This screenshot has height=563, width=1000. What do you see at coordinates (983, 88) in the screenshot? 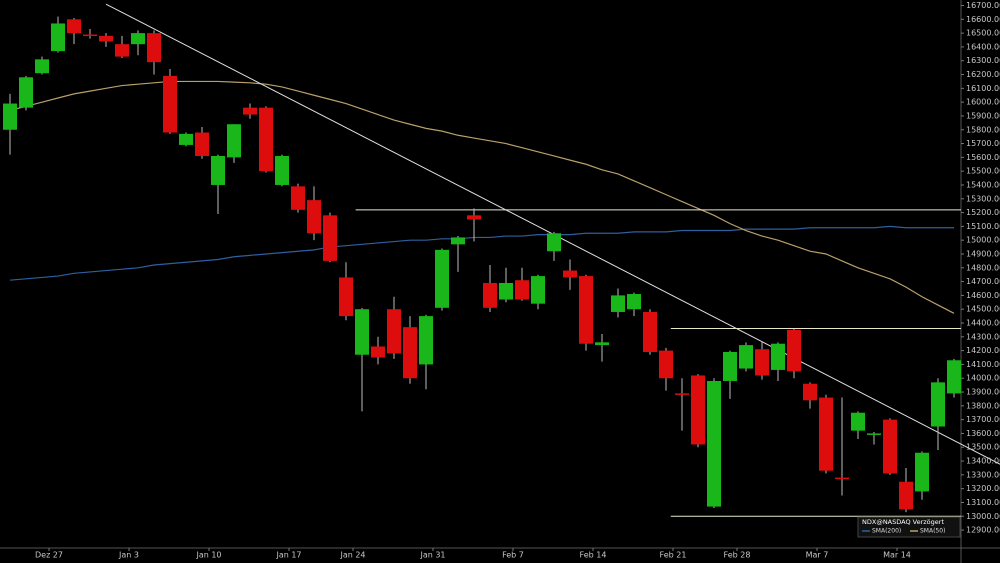
I see `y-tick-label: 16100.00` at bounding box center [983, 88].